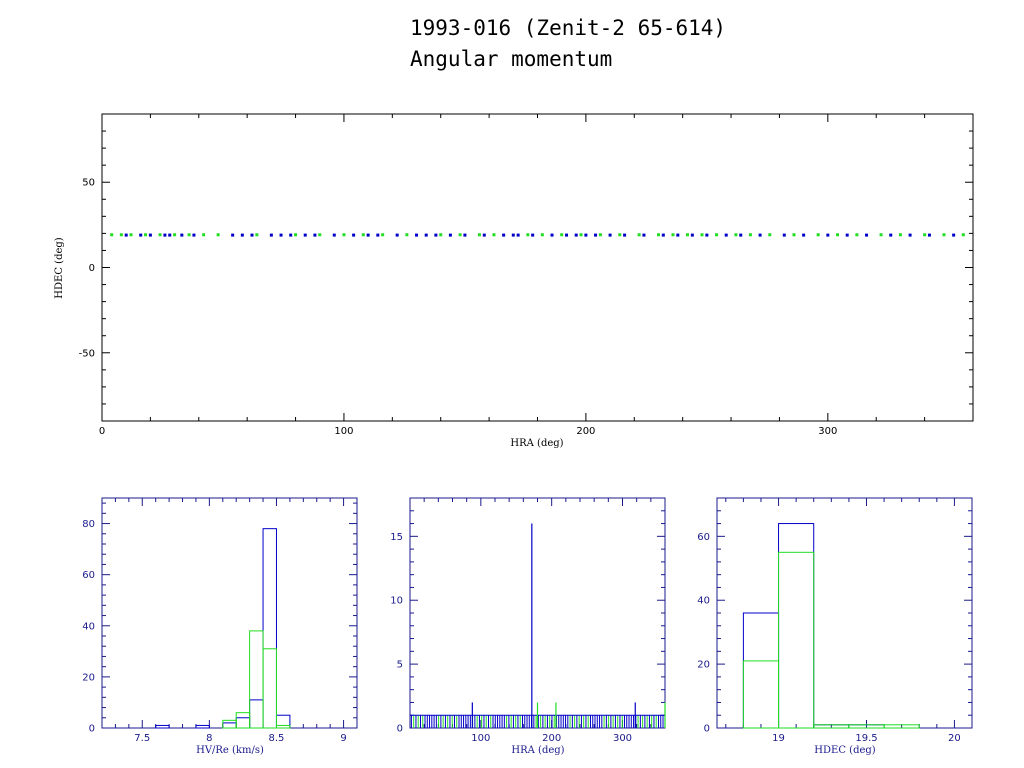 This screenshot has height=768, width=1024. Describe the element at coordinates (343, 738) in the screenshot. I see `hist1-xtick-label: 9` at that location.